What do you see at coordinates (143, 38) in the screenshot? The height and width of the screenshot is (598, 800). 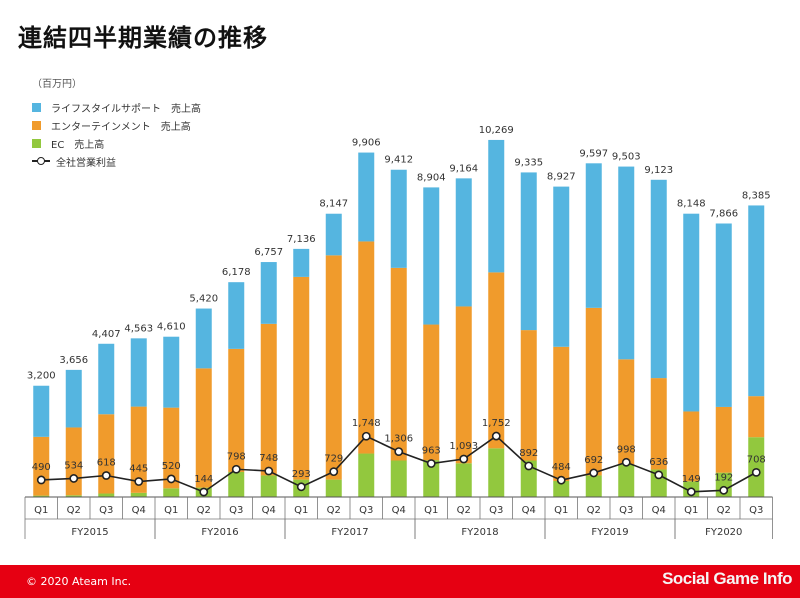 I see `page-title: 連結四半期業績の推移` at bounding box center [143, 38].